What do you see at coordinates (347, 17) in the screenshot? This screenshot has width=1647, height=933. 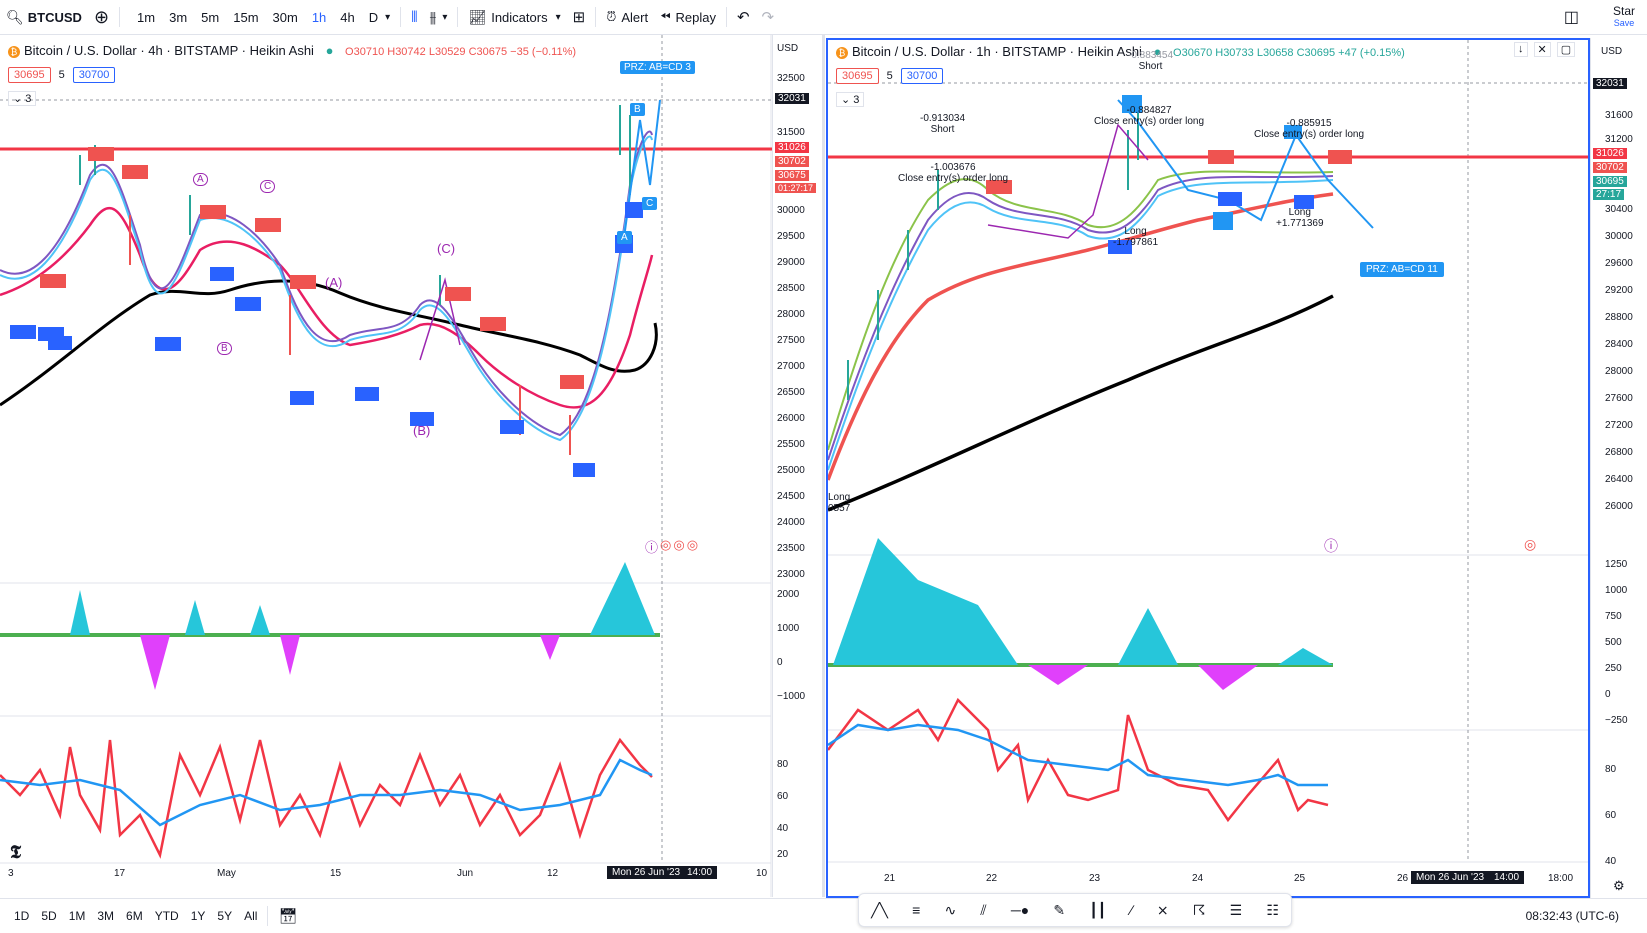 I see `interval-4h: 4h` at bounding box center [347, 17].